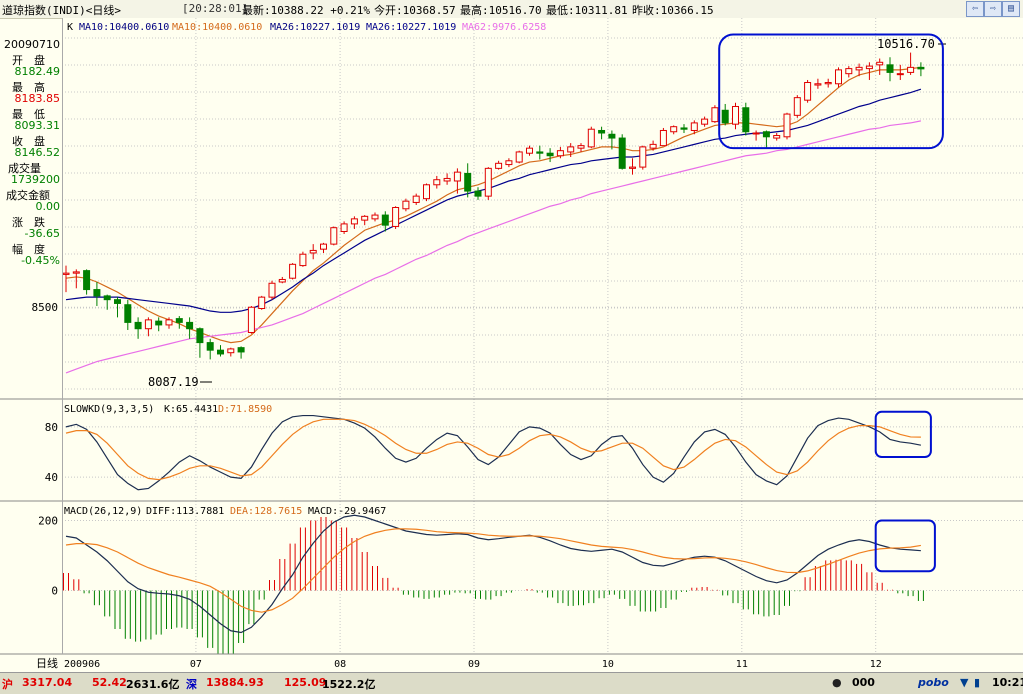 Image resolution: width=1023 pixels, height=694 pixels. I want to click on code-box: 000, so click(863, 682).